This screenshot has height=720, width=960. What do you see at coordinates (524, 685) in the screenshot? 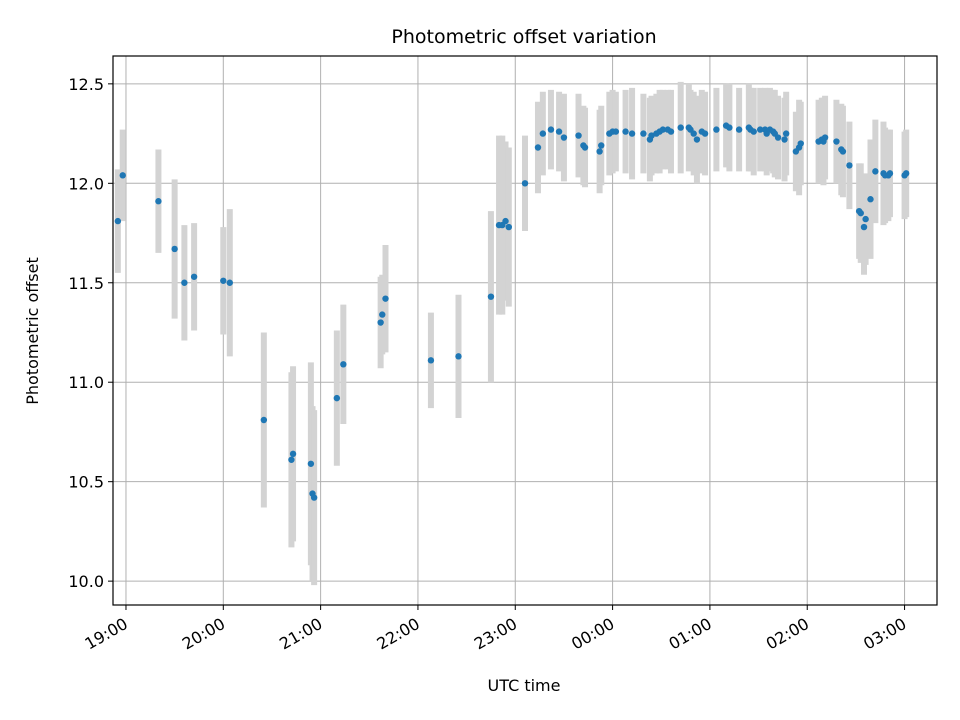
I see `x-axis-label: UTC time` at bounding box center [524, 685].